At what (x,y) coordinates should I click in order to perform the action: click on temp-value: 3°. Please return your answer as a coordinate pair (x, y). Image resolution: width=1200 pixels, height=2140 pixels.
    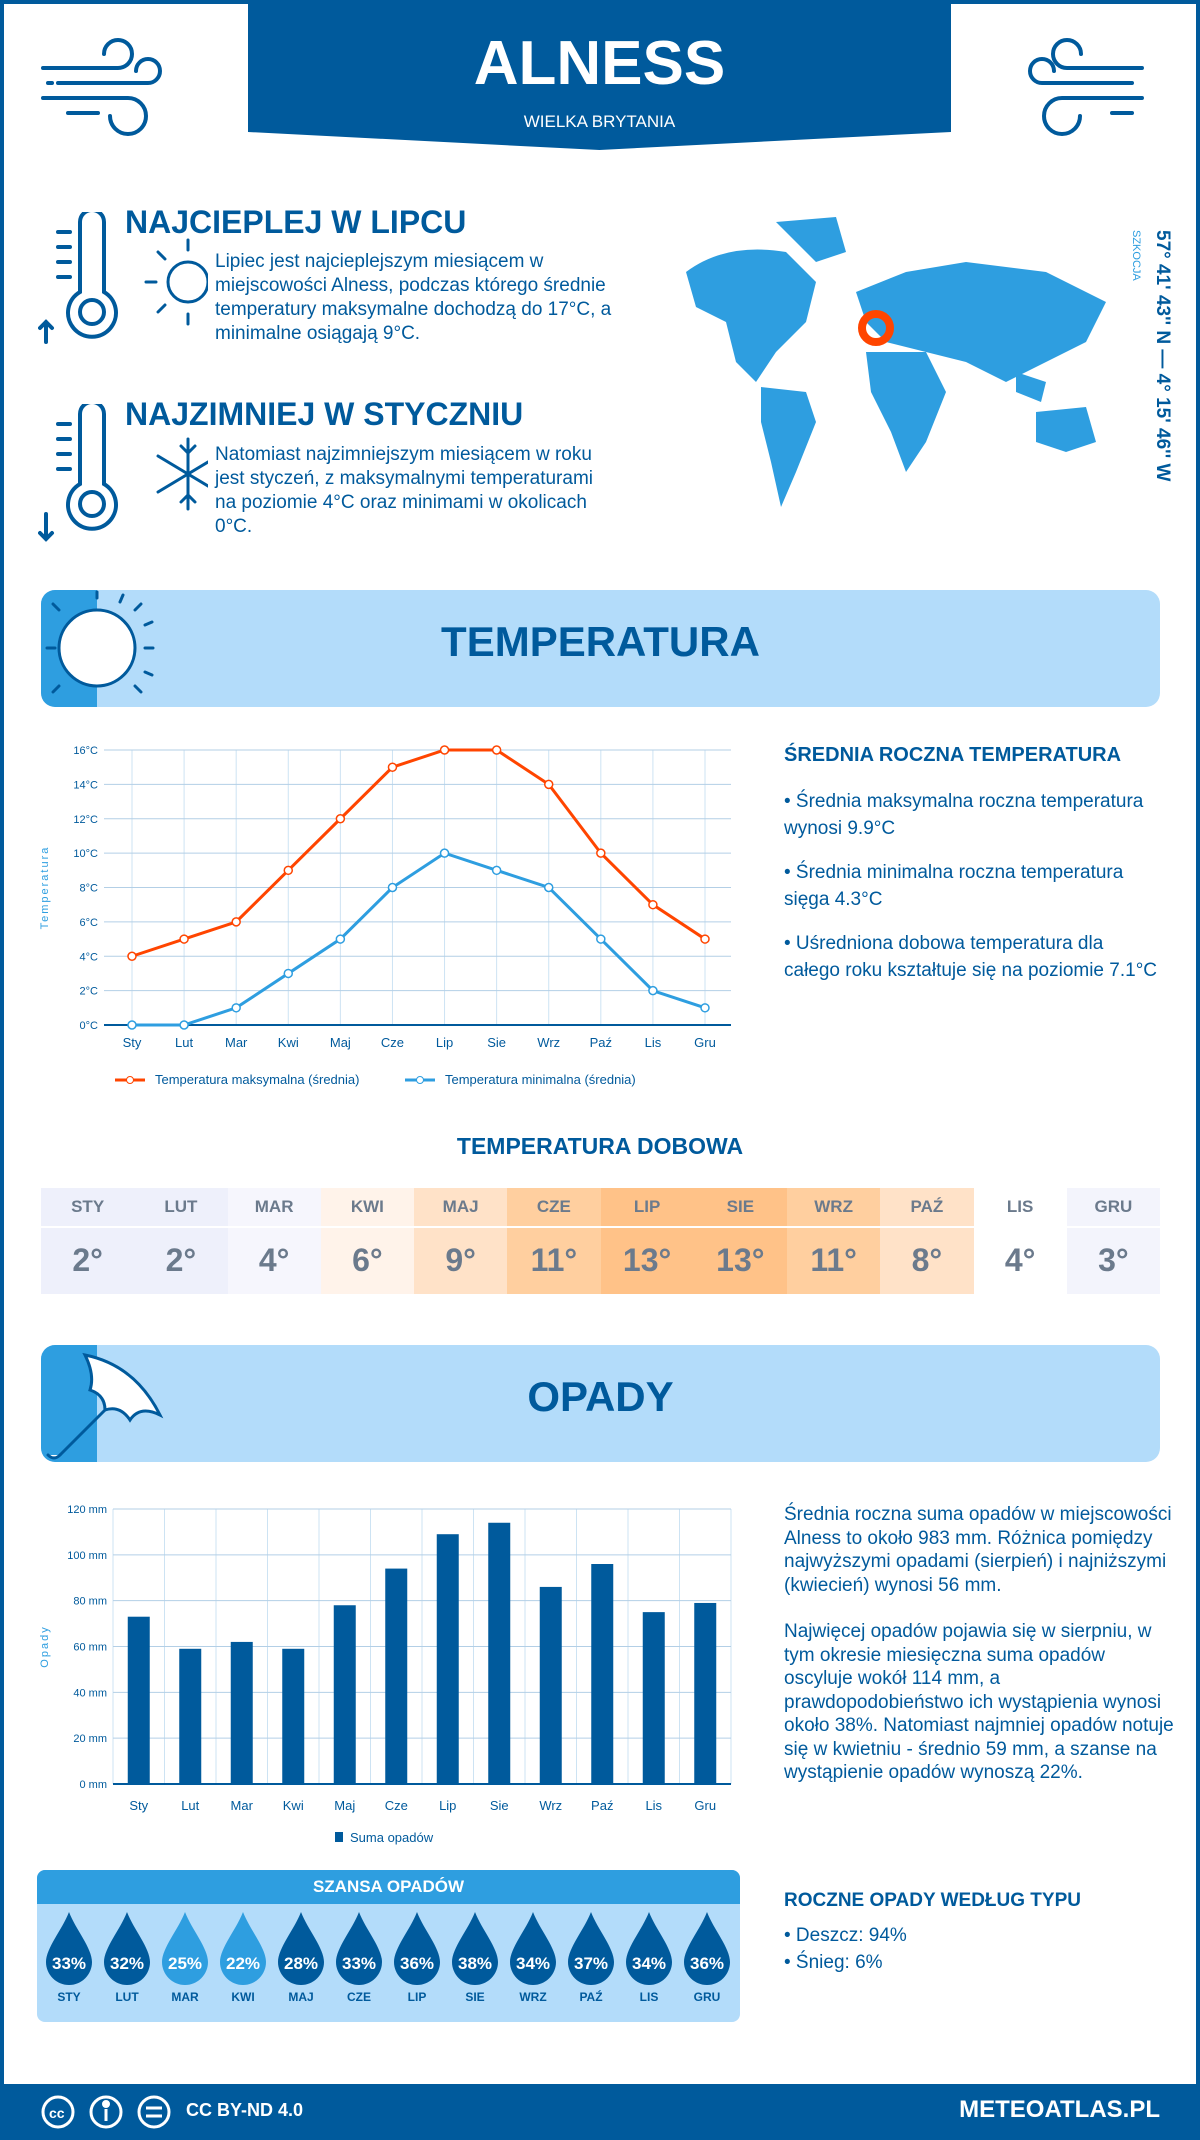
    Looking at the image, I should click on (1113, 1260).